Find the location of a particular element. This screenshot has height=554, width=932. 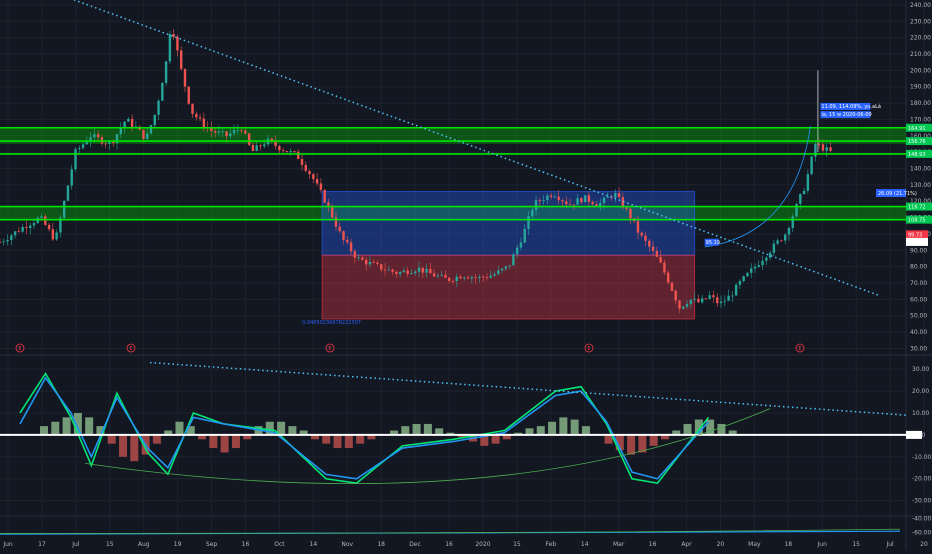

x-tick-label: 20 is located at coordinates (924, 544).